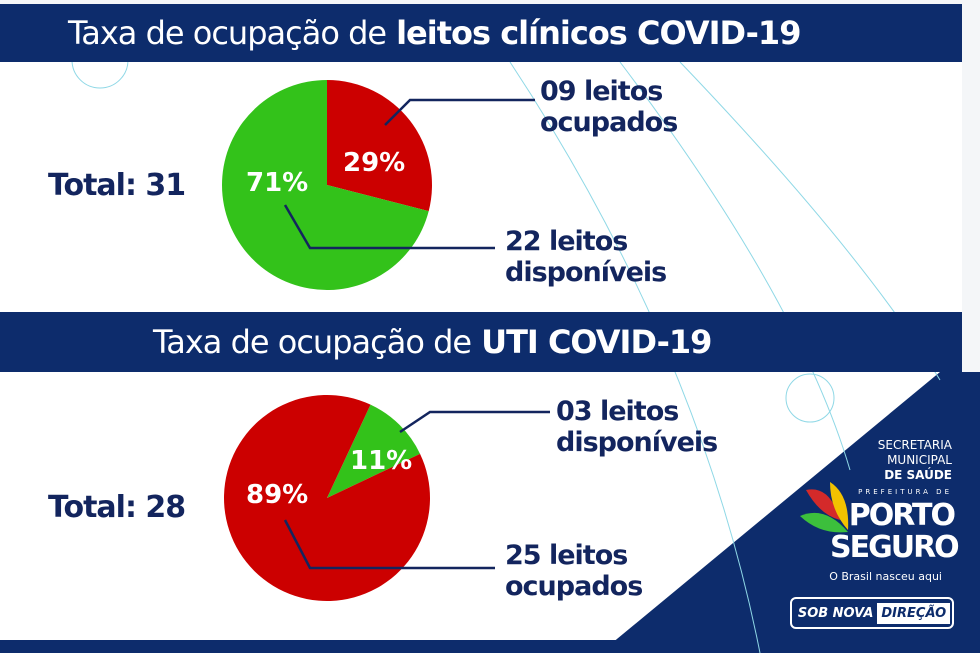  What do you see at coordinates (905, 492) in the screenshot?
I see `prefeitura-text: PREFEITURA DE` at bounding box center [905, 492].